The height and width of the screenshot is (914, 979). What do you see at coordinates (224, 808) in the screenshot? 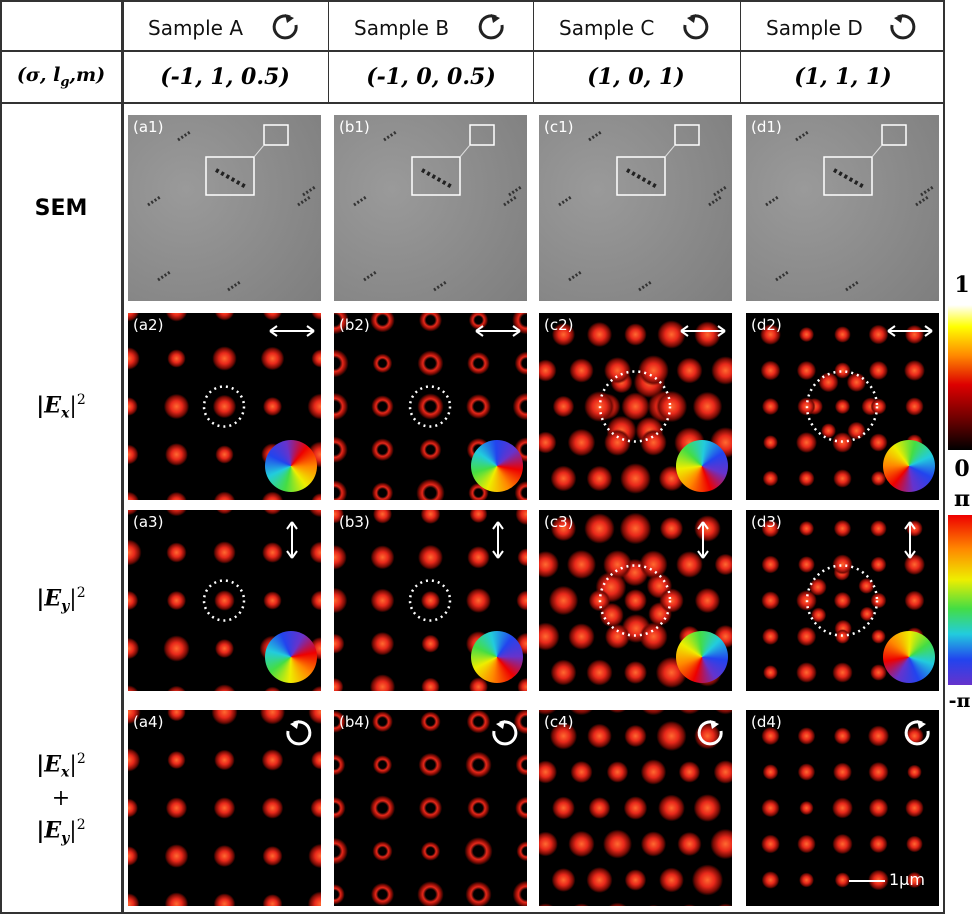
I see `panel: (a4)` at bounding box center [224, 808].